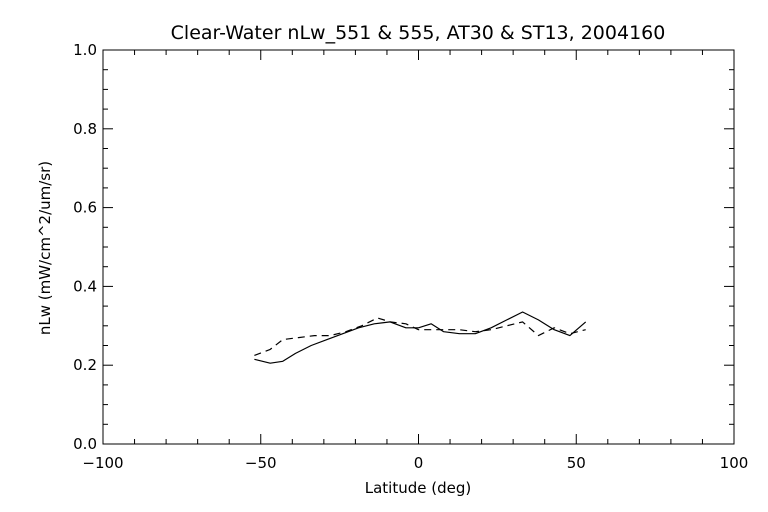 This screenshot has width=768, height=512. What do you see at coordinates (85, 50) in the screenshot?
I see `y-tick-label: 1.0` at bounding box center [85, 50].